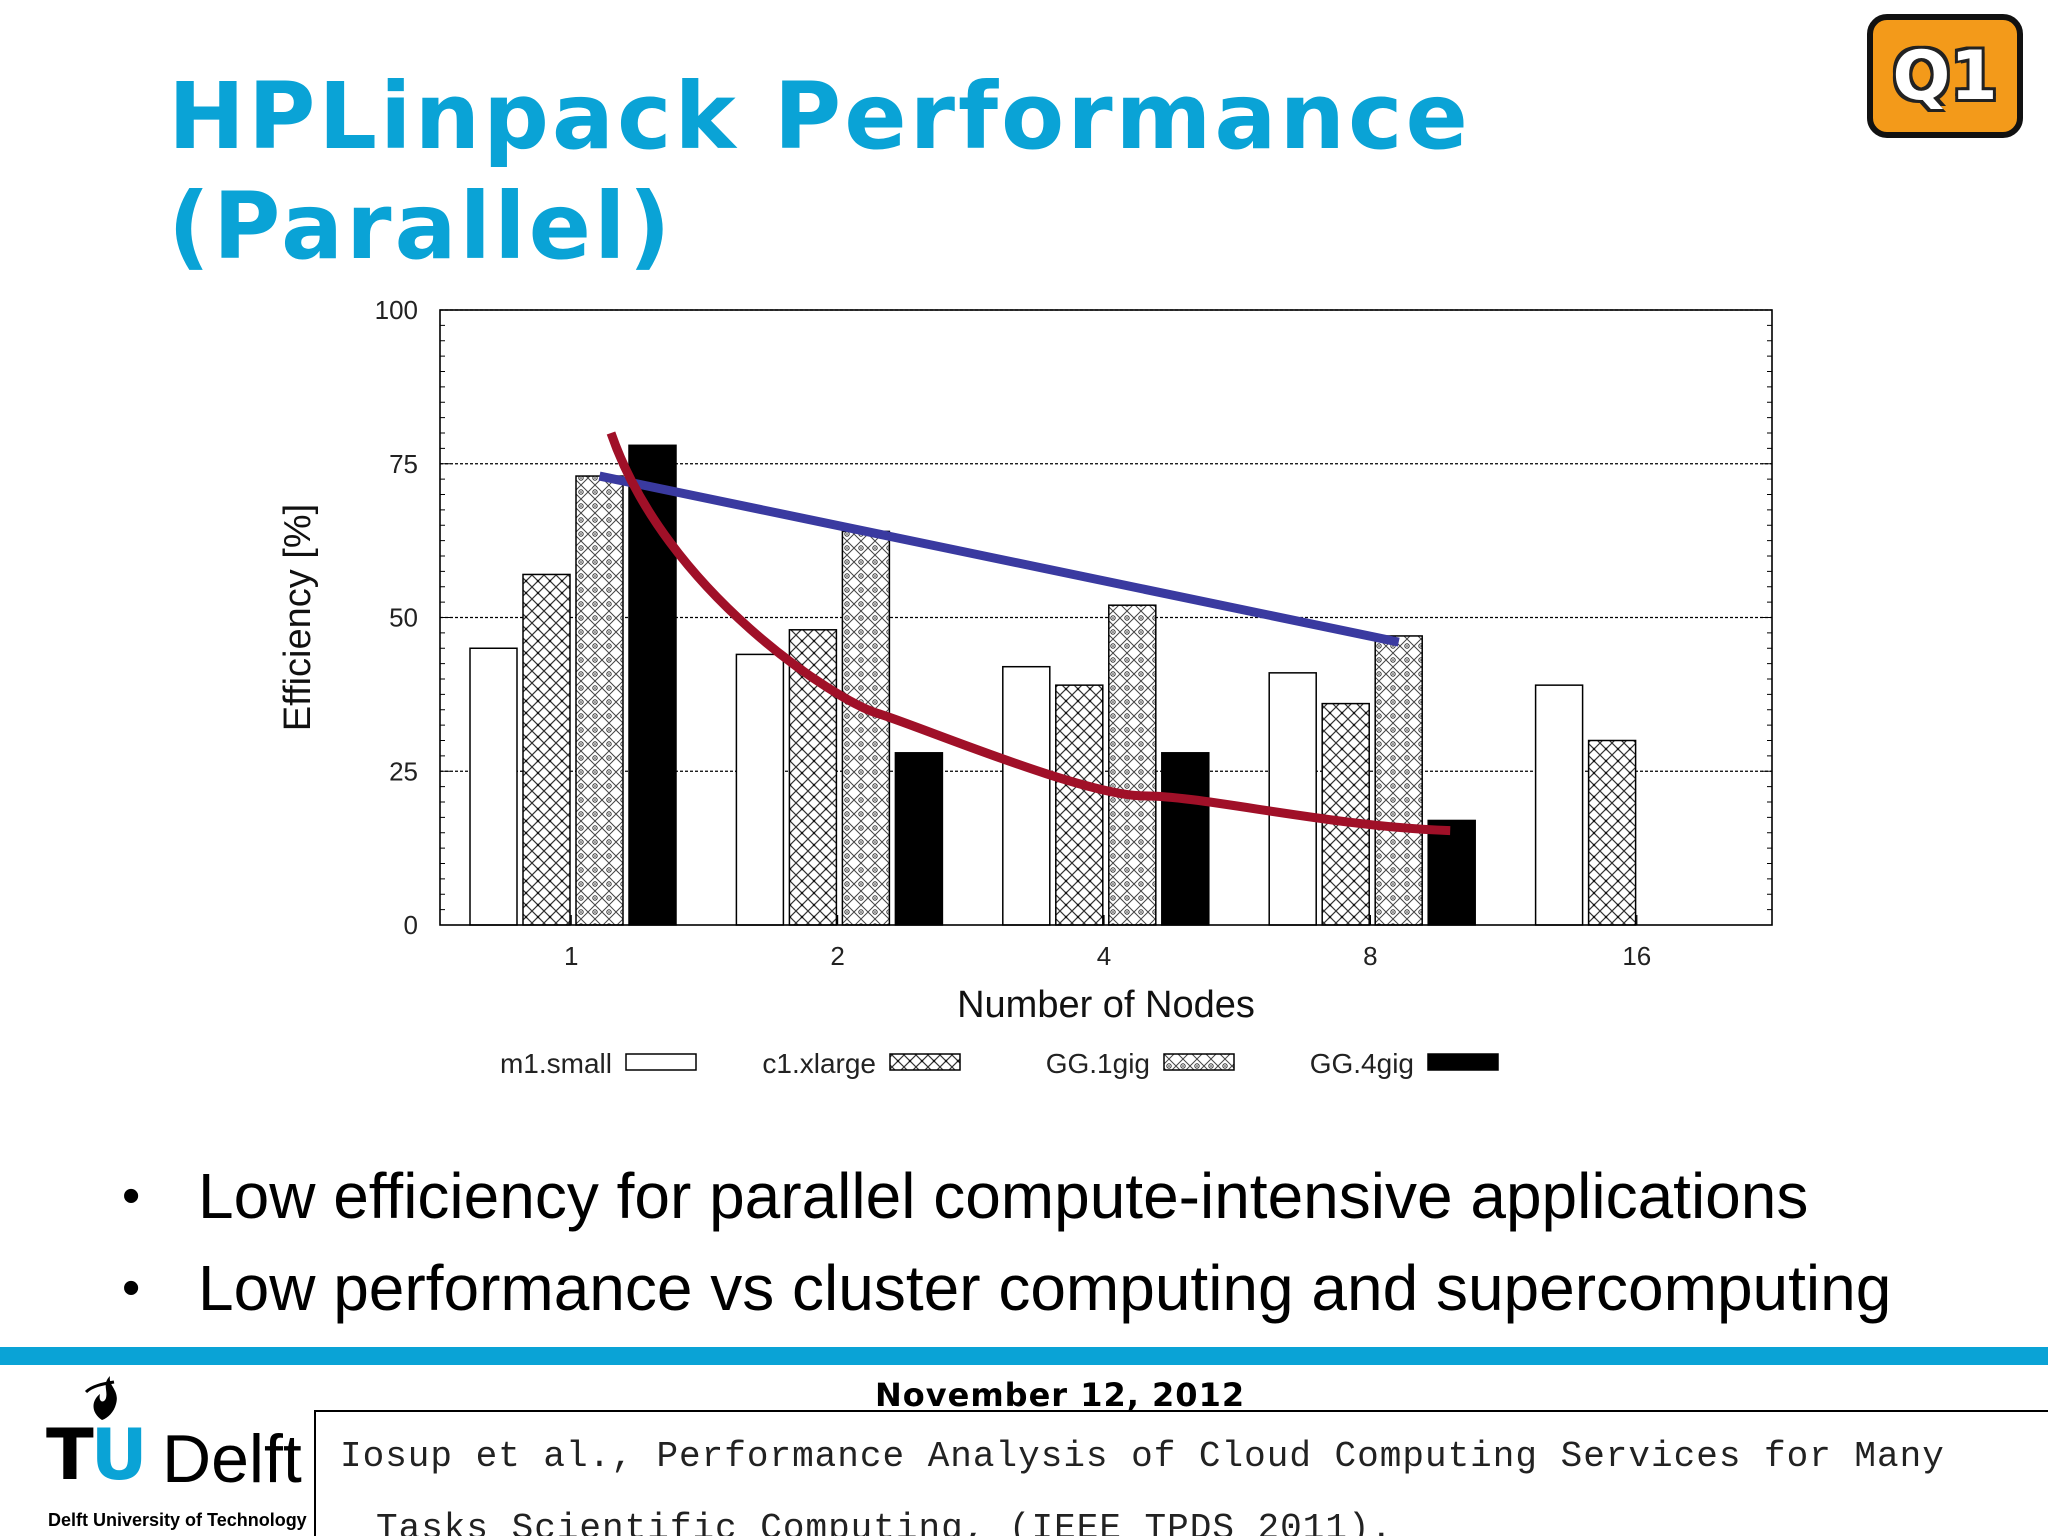 This screenshot has width=2048, height=1536. I want to click on y-tick-label: 25, so click(403, 771).